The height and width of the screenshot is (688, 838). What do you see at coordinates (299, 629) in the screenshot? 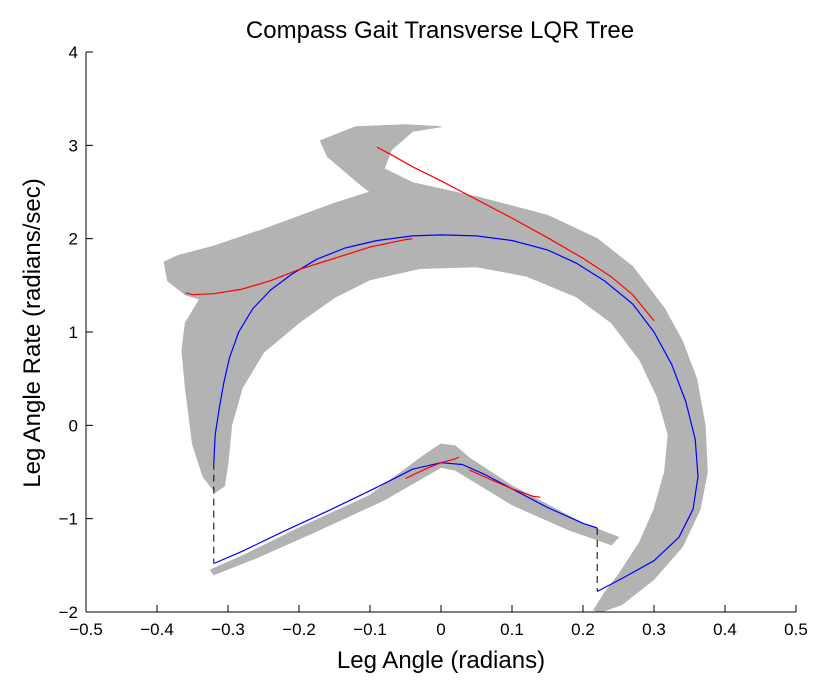
I see `x-tick-label: −0.2` at bounding box center [299, 629].